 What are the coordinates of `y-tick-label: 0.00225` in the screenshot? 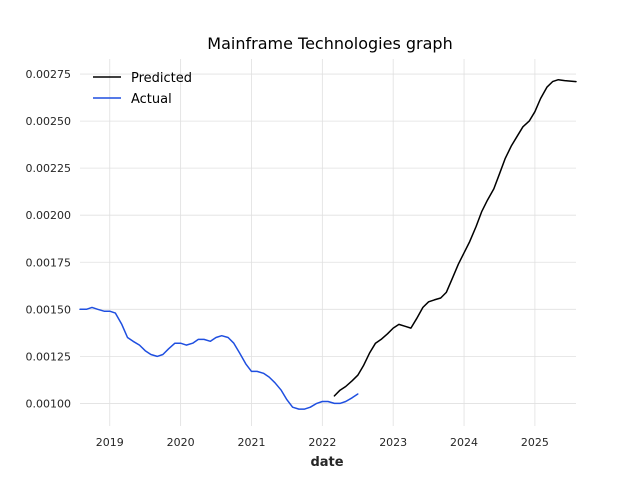 It's located at (49, 168).